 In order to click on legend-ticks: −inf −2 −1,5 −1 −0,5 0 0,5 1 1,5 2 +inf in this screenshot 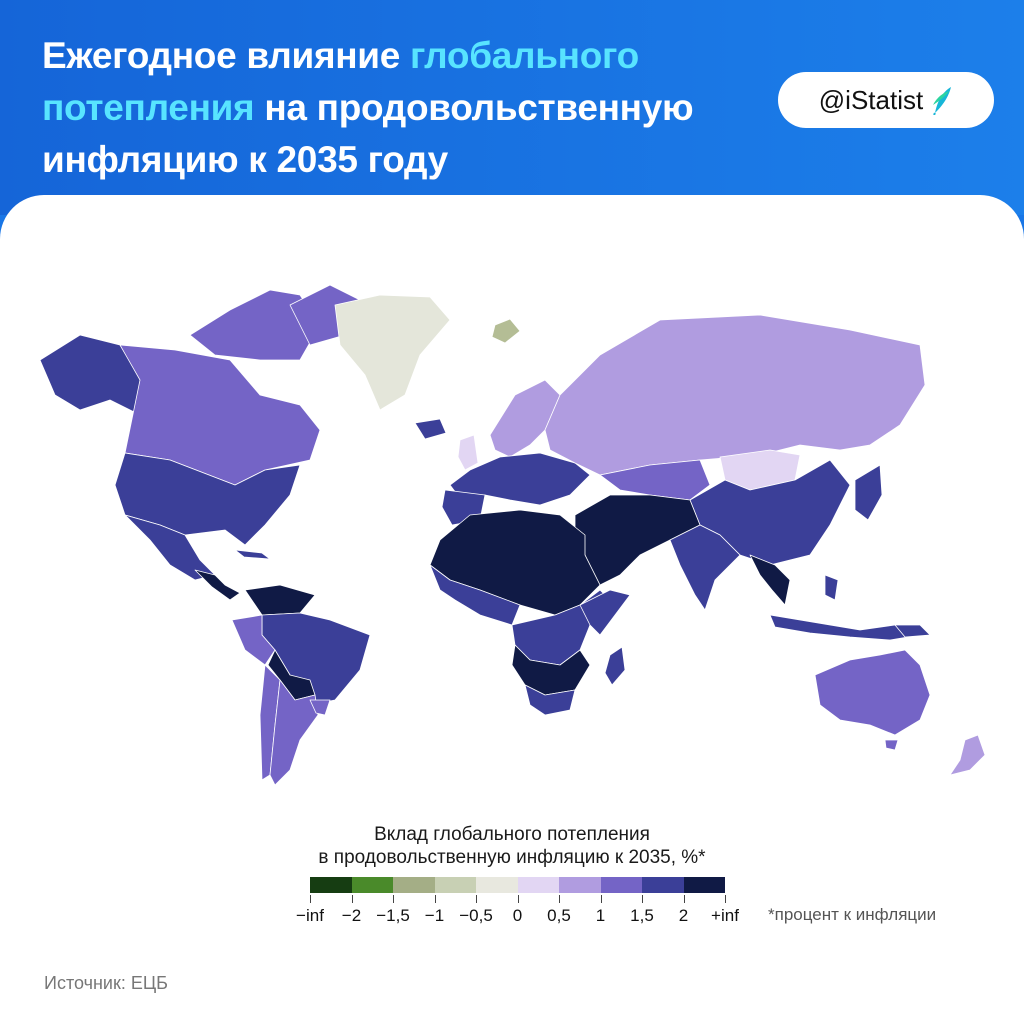, I will do `click(520, 910)`.